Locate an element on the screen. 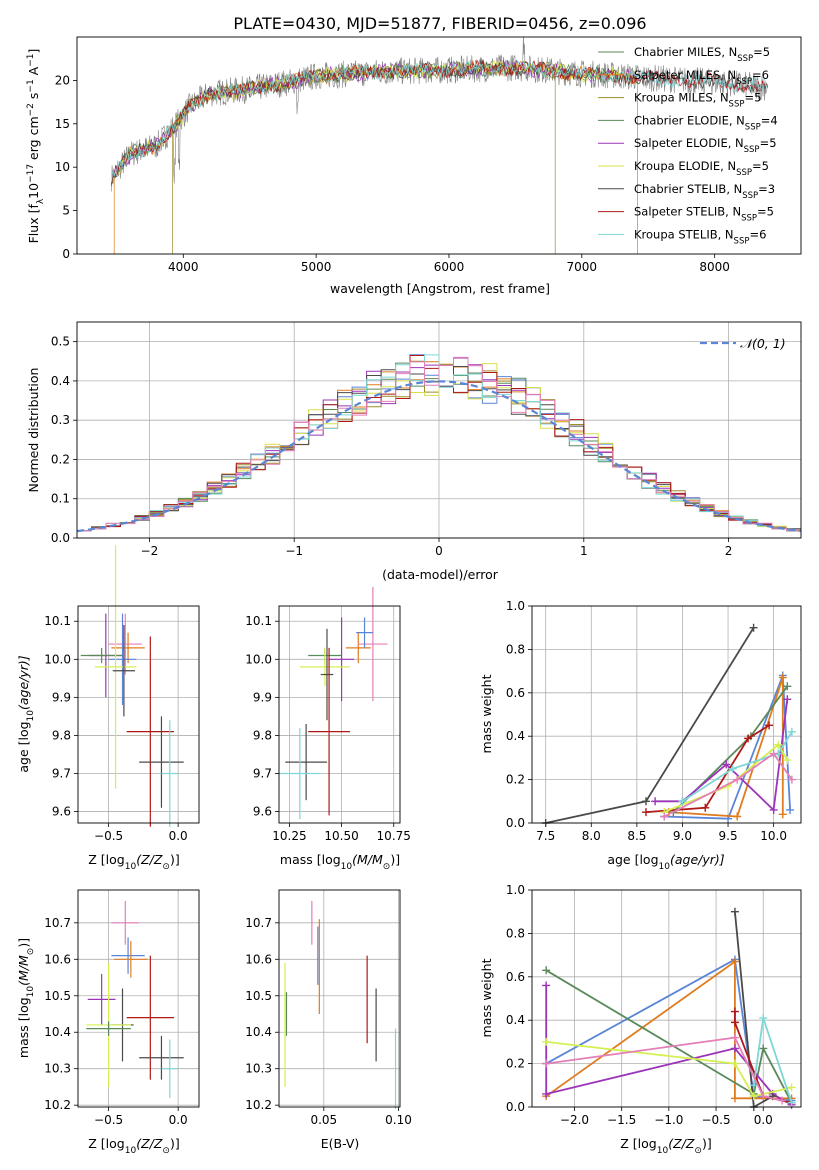 This screenshot has width=819, height=1170. mass_vs_Z-ytick-label: 10.6 is located at coordinates (57, 959).